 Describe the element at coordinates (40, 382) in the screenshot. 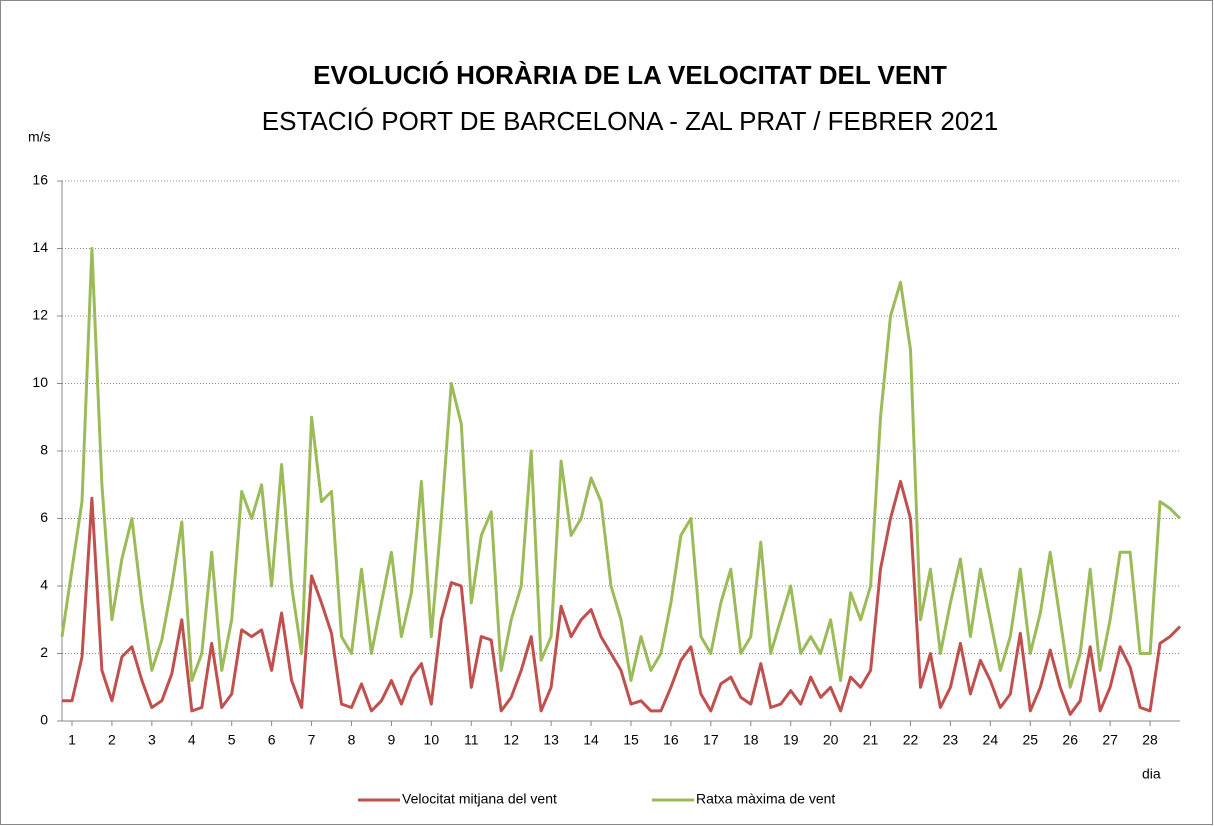

I see `y-tick-label: 10` at that location.